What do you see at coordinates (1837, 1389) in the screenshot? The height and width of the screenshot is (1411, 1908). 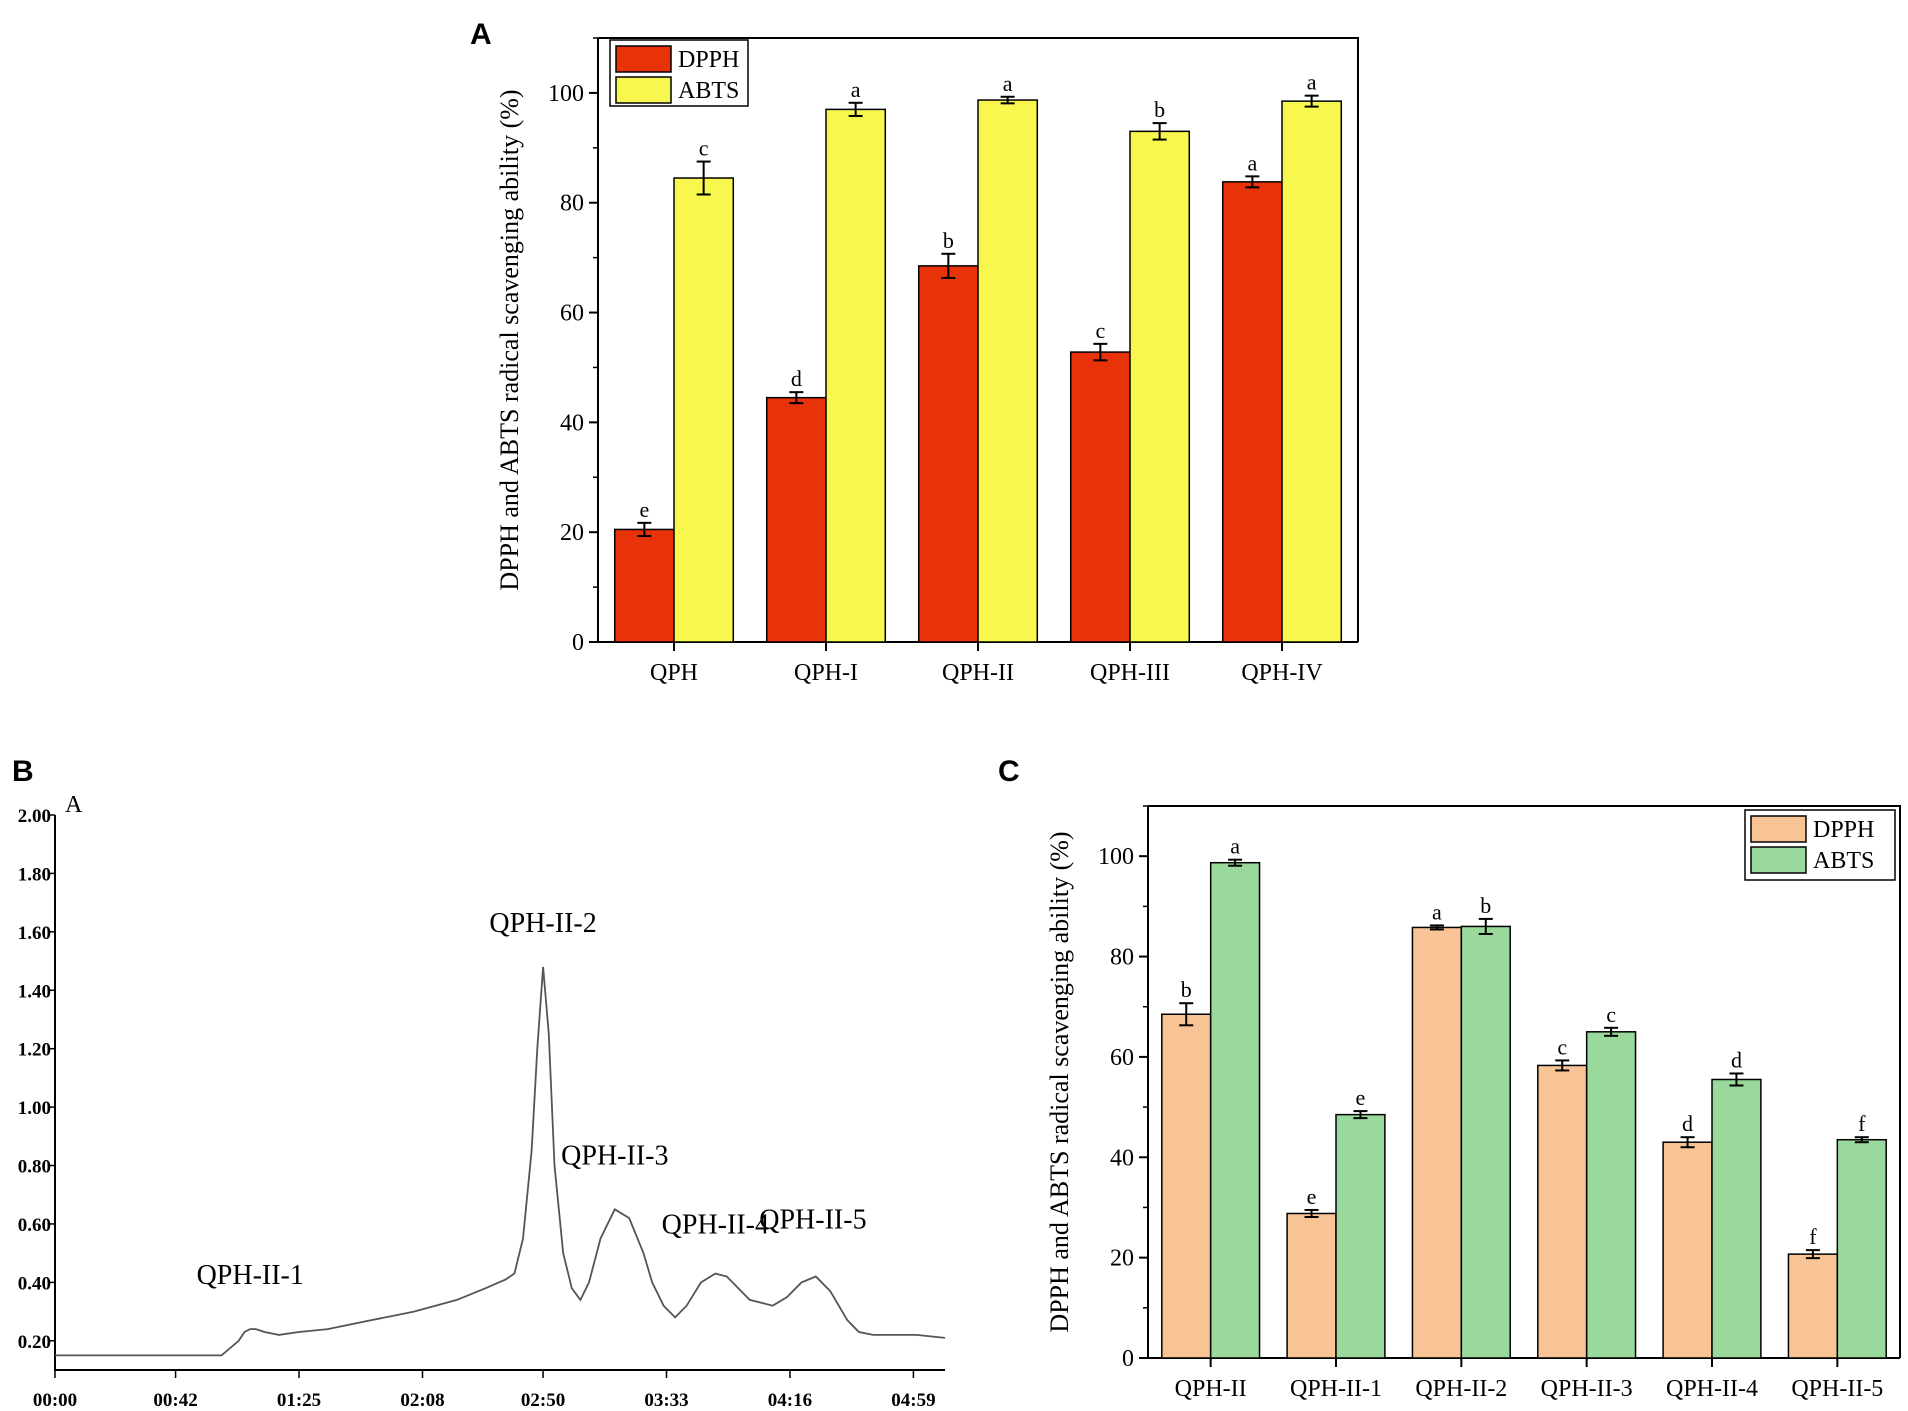 I see `x-tick-label: QPH-II-5` at bounding box center [1837, 1389].